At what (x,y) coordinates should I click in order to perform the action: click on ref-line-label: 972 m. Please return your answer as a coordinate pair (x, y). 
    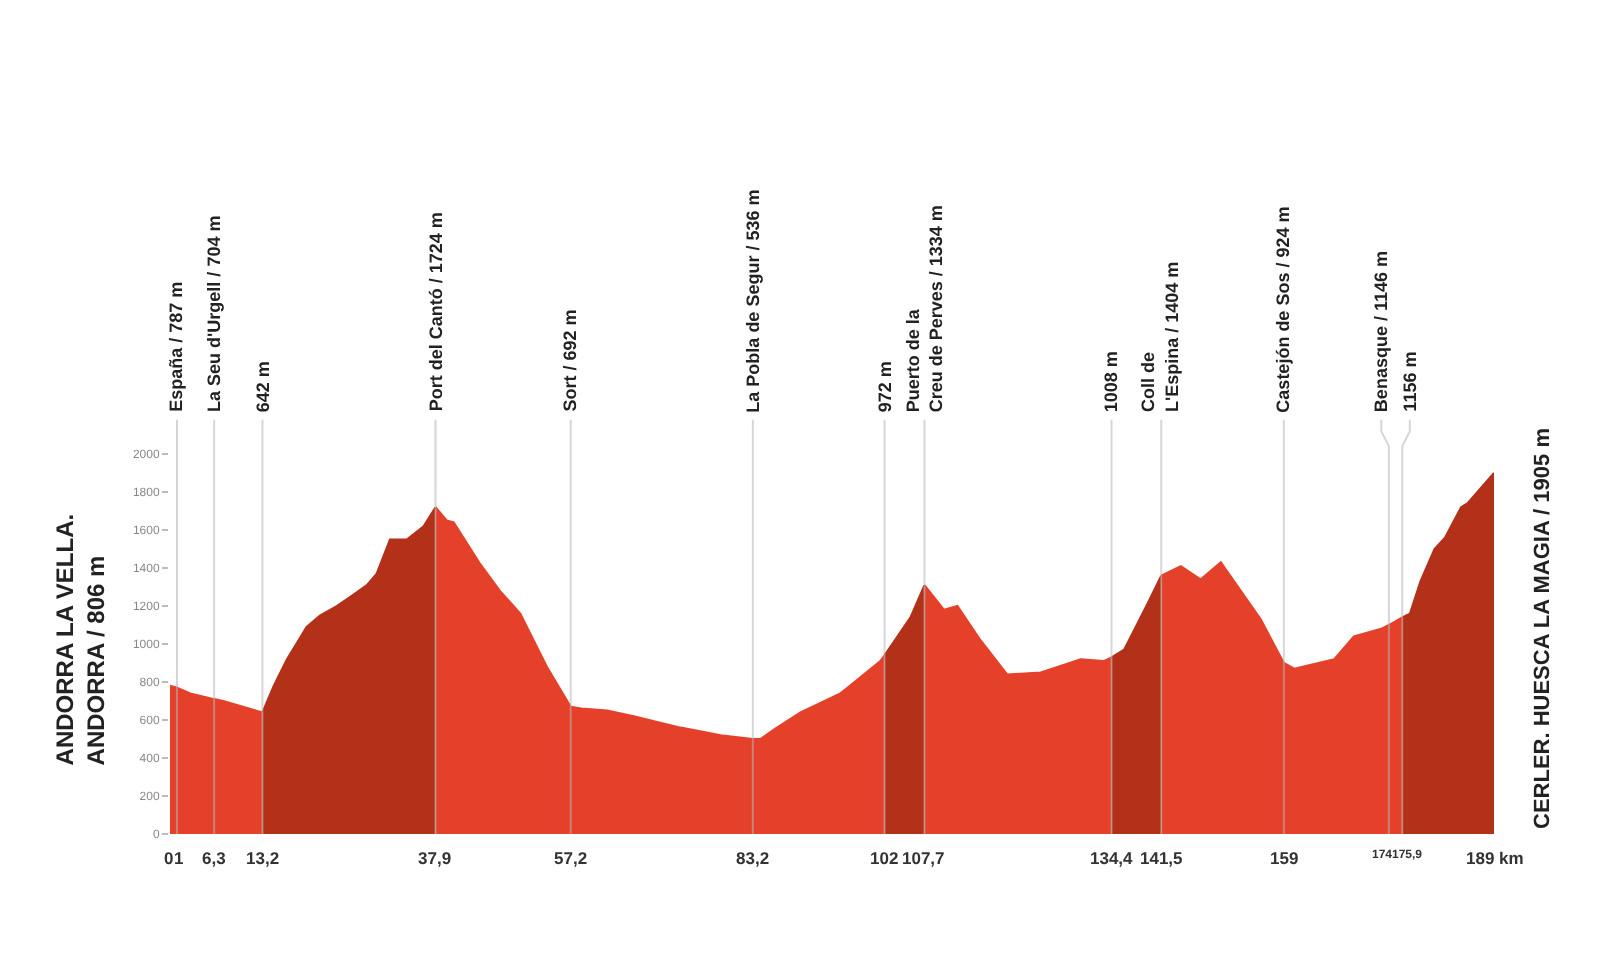
    Looking at the image, I should click on (884, 387).